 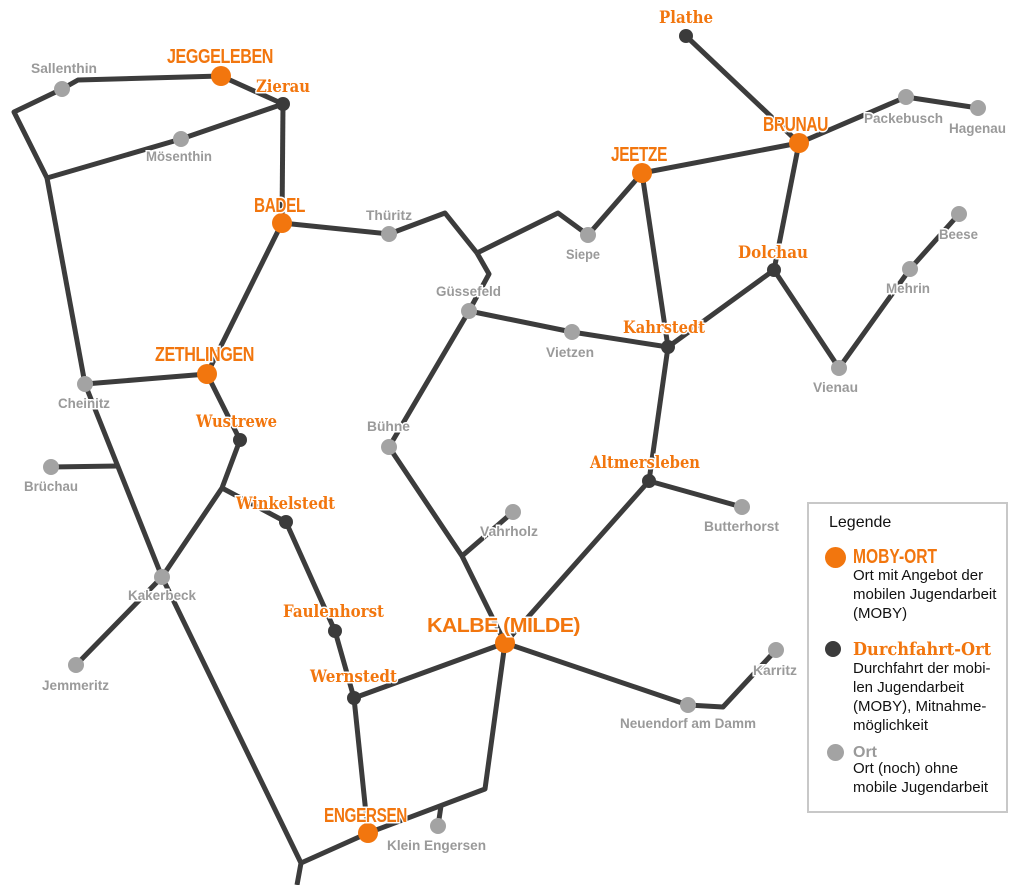 What do you see at coordinates (903, 118) in the screenshot?
I see `town-label-packebusch: Packebusch` at bounding box center [903, 118].